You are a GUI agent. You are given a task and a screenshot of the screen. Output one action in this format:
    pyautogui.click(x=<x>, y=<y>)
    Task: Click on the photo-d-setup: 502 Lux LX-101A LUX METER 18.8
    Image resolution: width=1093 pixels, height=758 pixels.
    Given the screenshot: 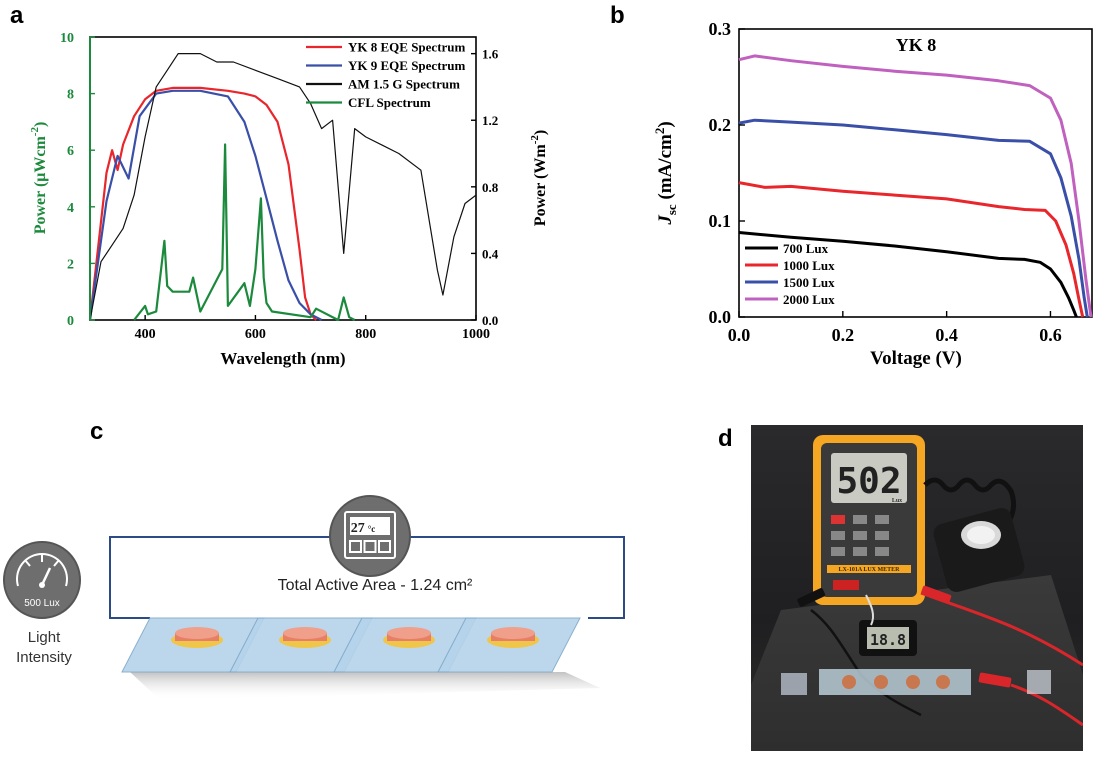 What is the action you would take?
    pyautogui.click(x=917, y=588)
    